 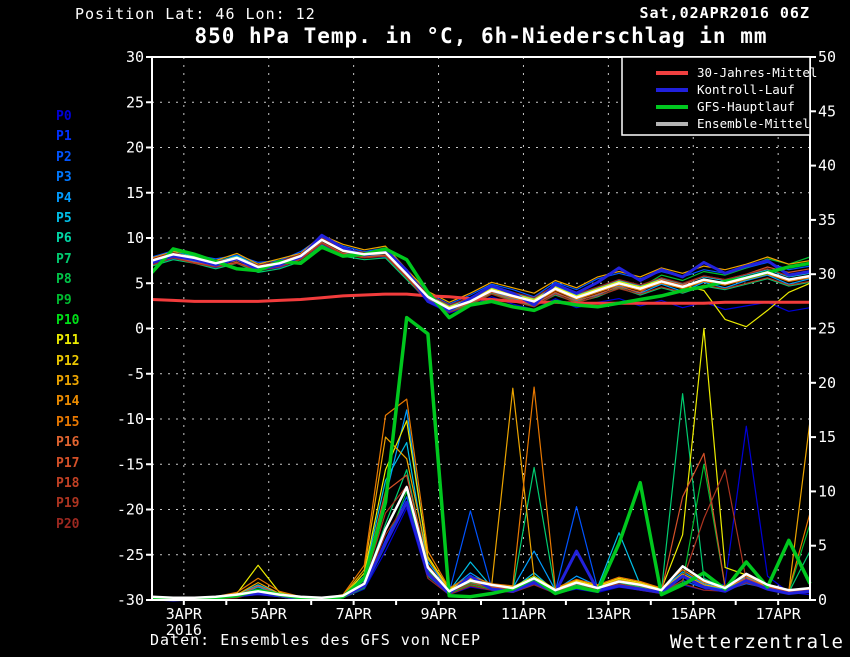 I want to click on ensemble-member-label: P17, so click(x=68, y=463).